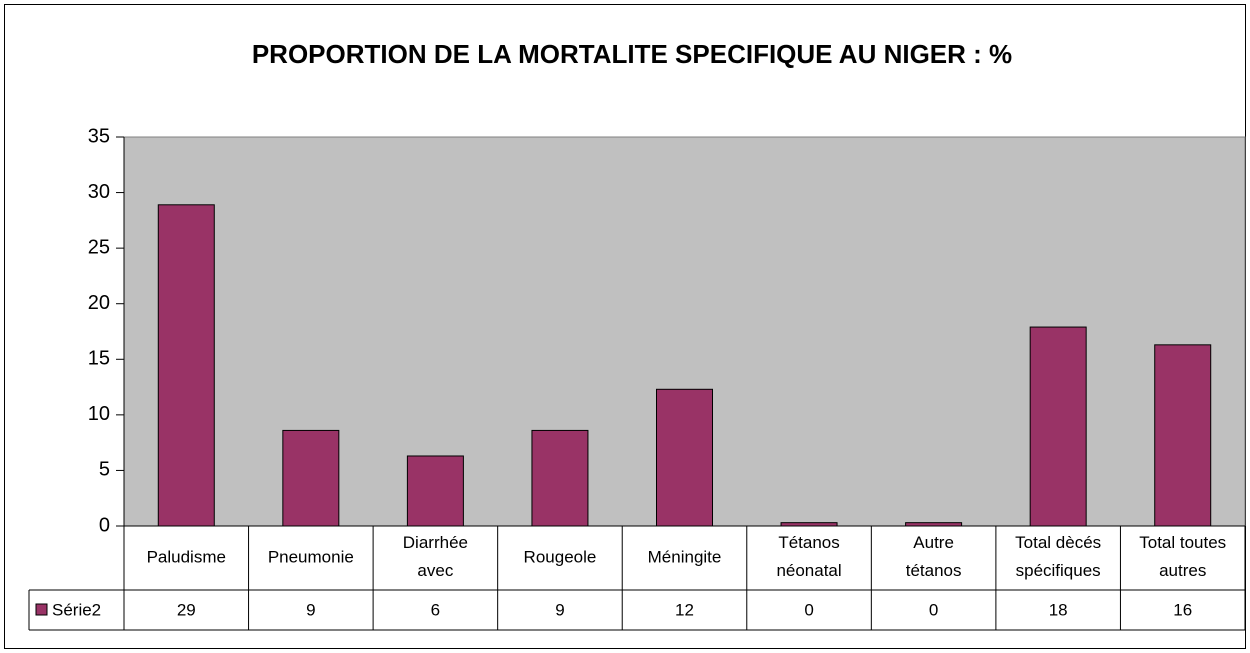 The image size is (1250, 653). Describe the element at coordinates (186, 556) in the screenshot. I see `x-tick-label: Paludisme` at that location.